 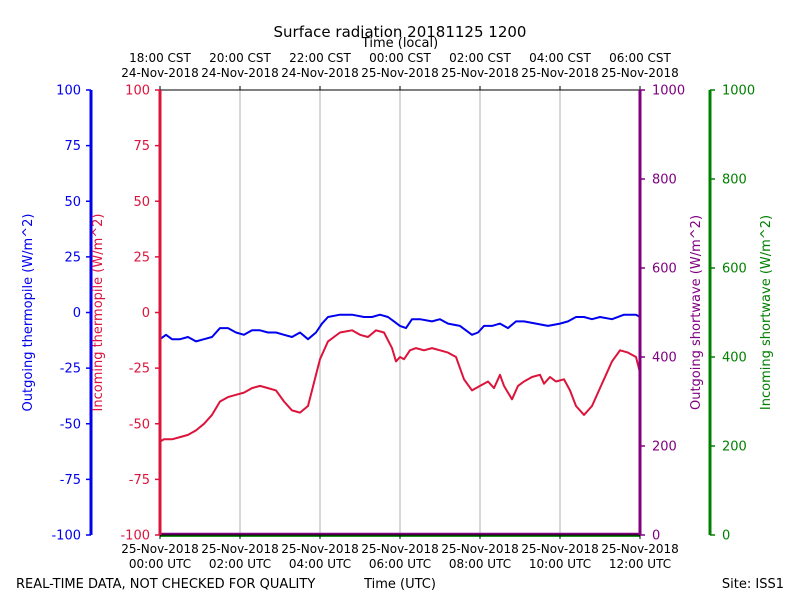 What do you see at coordinates (400, 328) in the screenshot?
I see `outgoing-thermopile-series-line` at bounding box center [400, 328].